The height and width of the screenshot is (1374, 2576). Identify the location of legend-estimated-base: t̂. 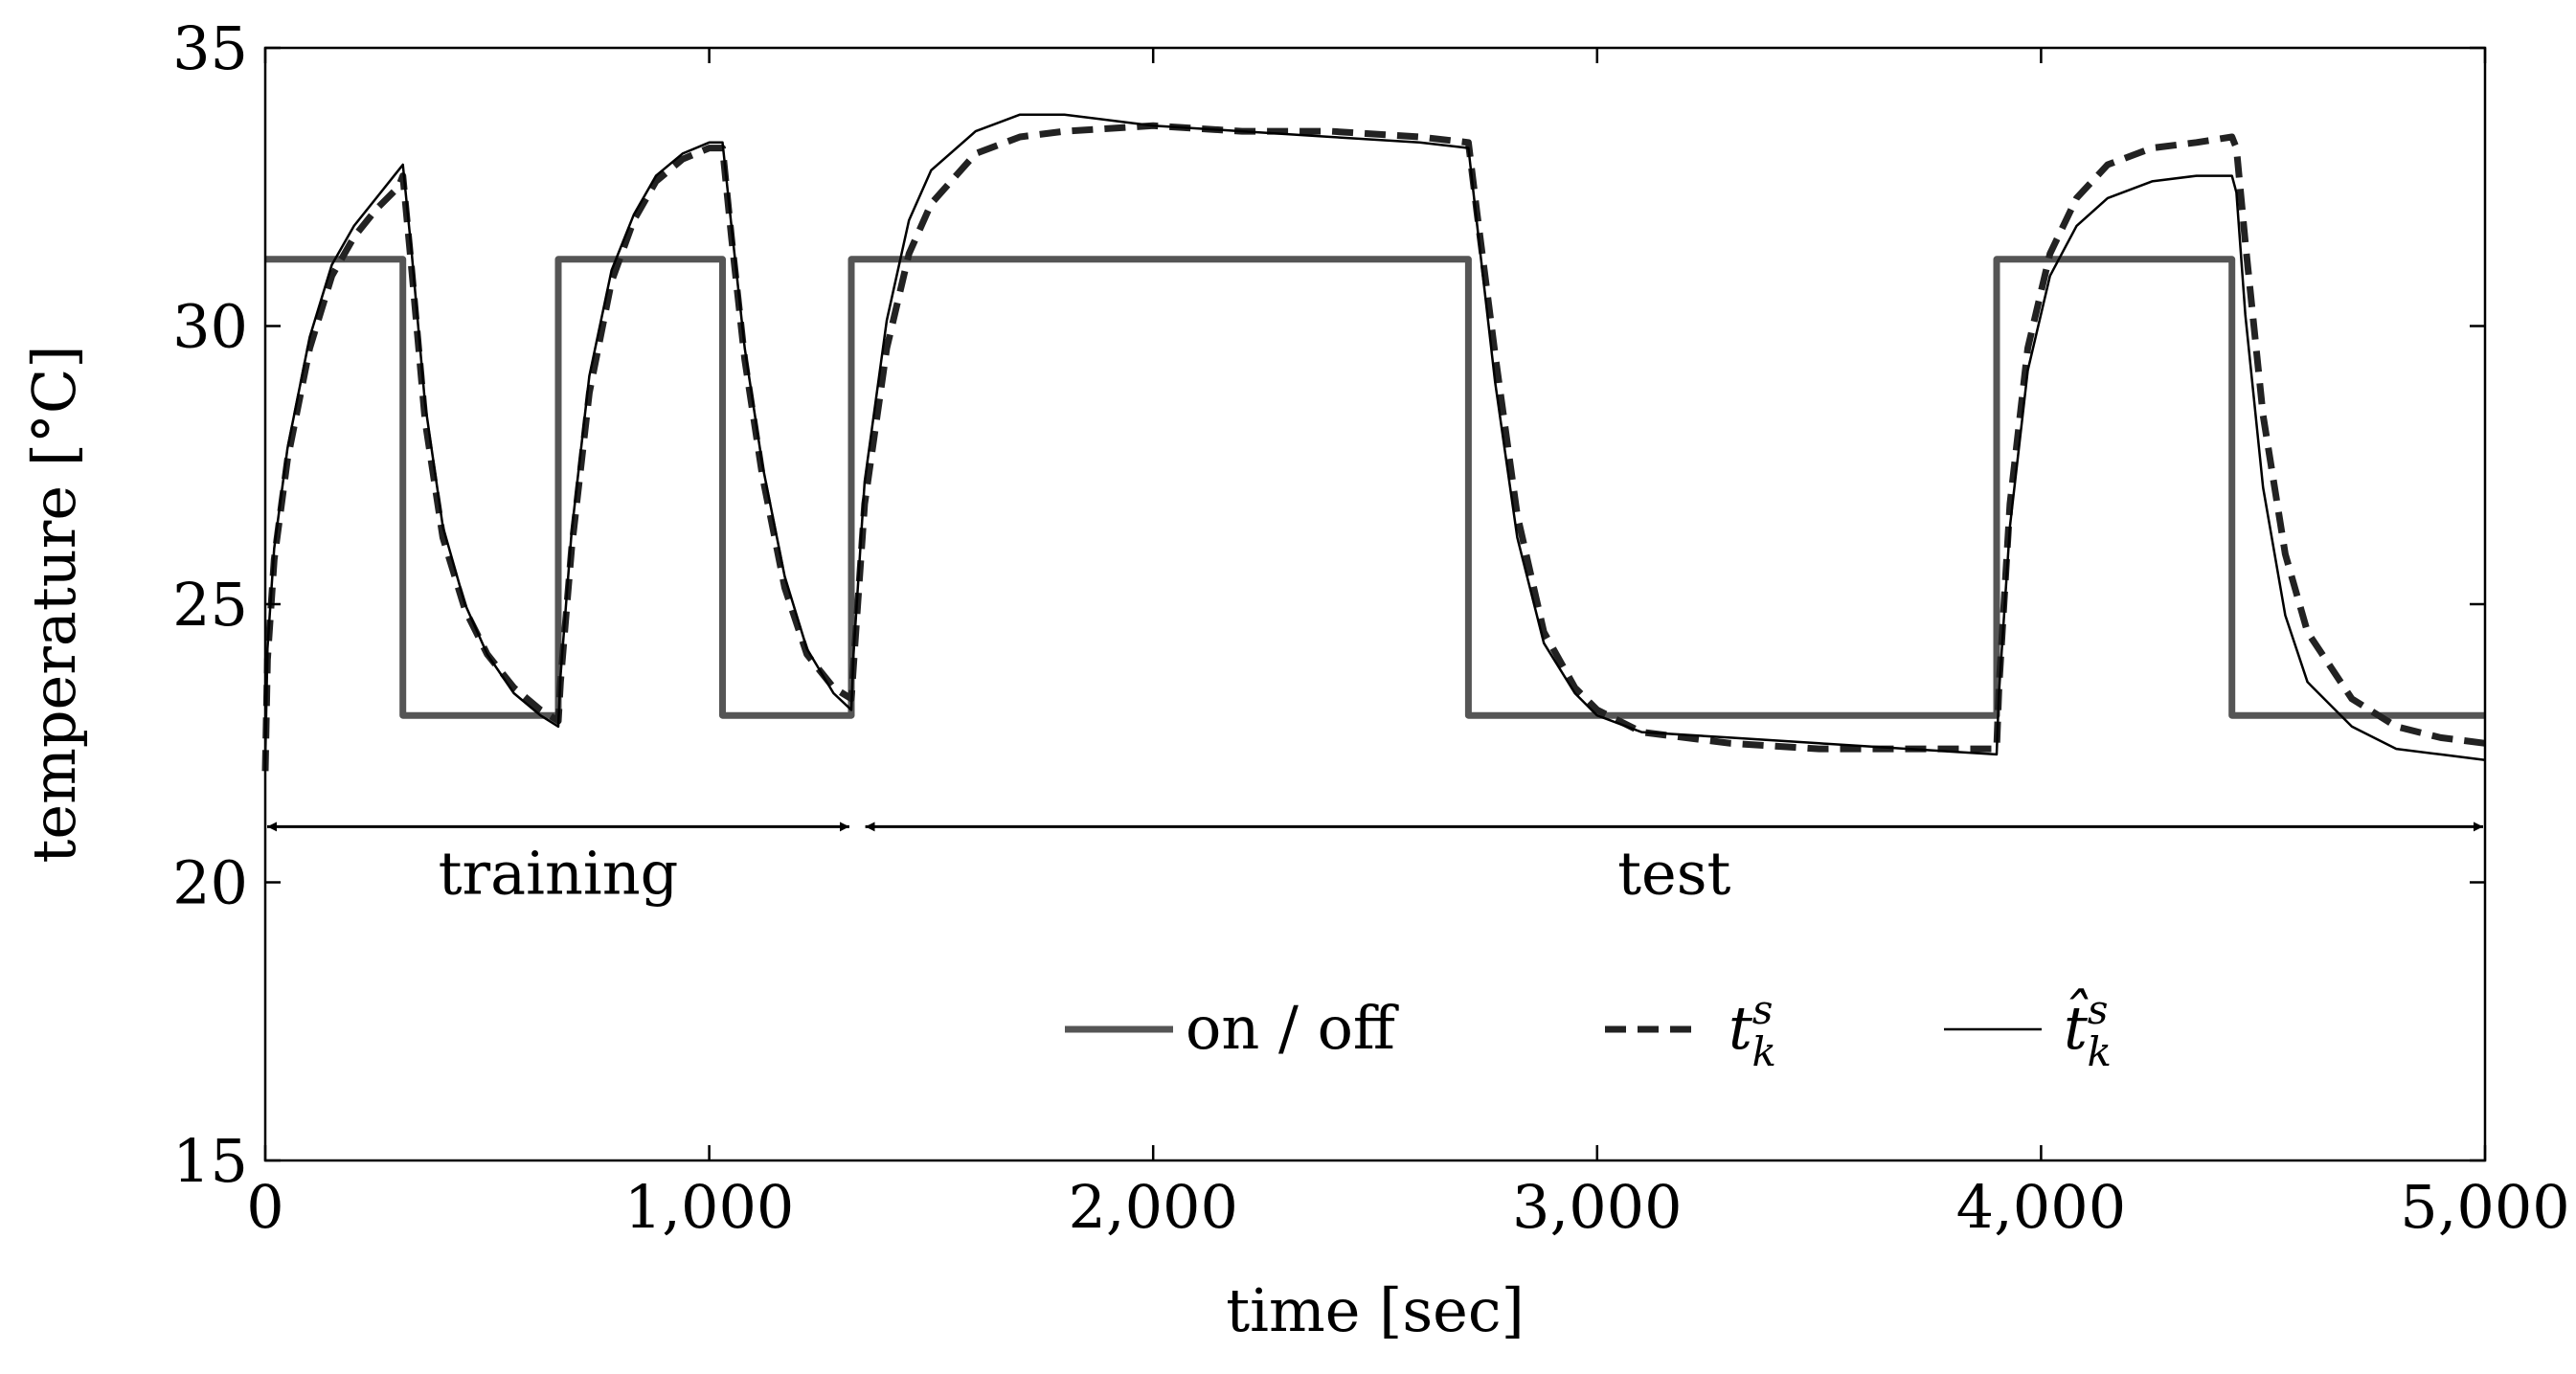
(2076, 1025).